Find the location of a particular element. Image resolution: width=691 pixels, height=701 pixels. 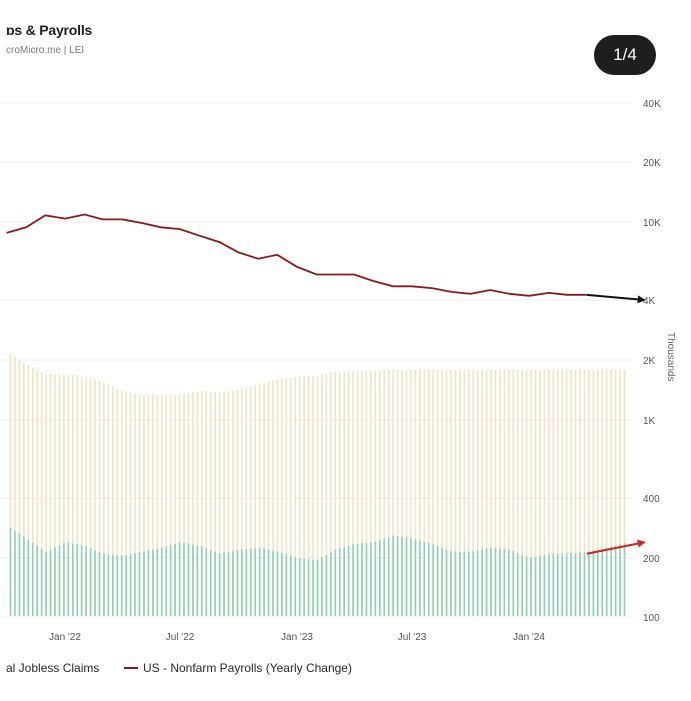

chart-title: ɒs & Payrolls is located at coordinates (49, 30).